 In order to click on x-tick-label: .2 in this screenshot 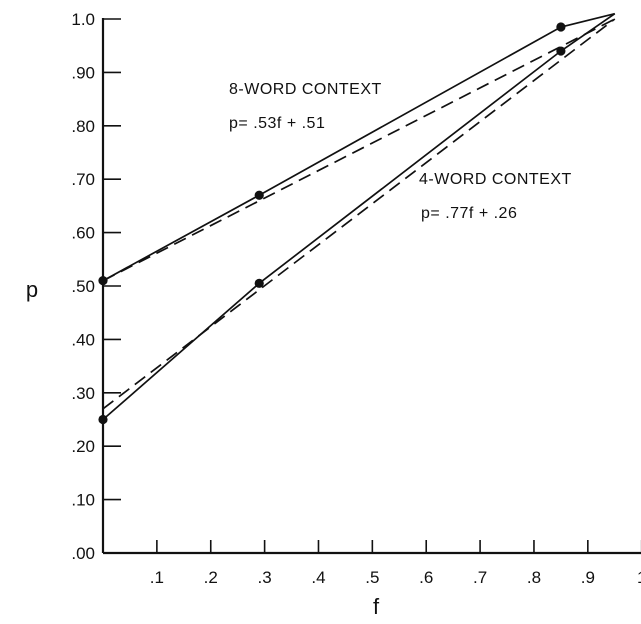, I will do `click(211, 577)`.